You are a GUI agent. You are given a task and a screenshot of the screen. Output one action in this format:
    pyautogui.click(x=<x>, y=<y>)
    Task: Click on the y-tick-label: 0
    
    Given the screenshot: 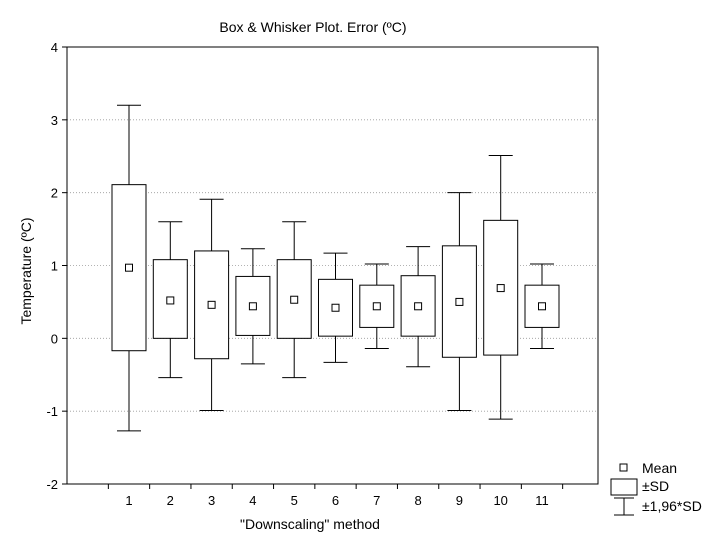 What is the action you would take?
    pyautogui.click(x=54, y=338)
    